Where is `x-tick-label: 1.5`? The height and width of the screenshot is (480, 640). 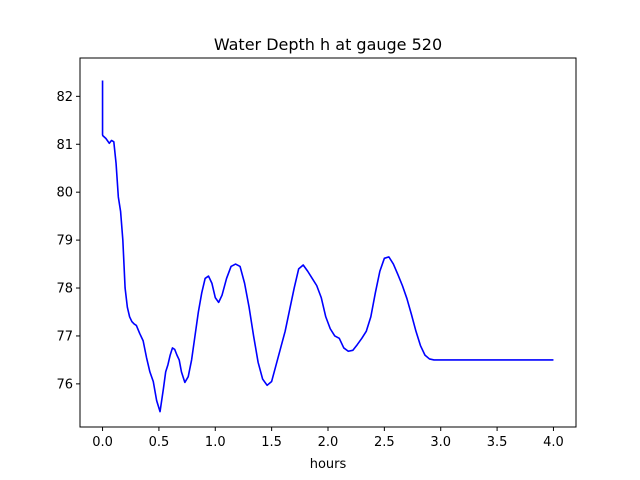 x-tick-label: 1.5 is located at coordinates (271, 442).